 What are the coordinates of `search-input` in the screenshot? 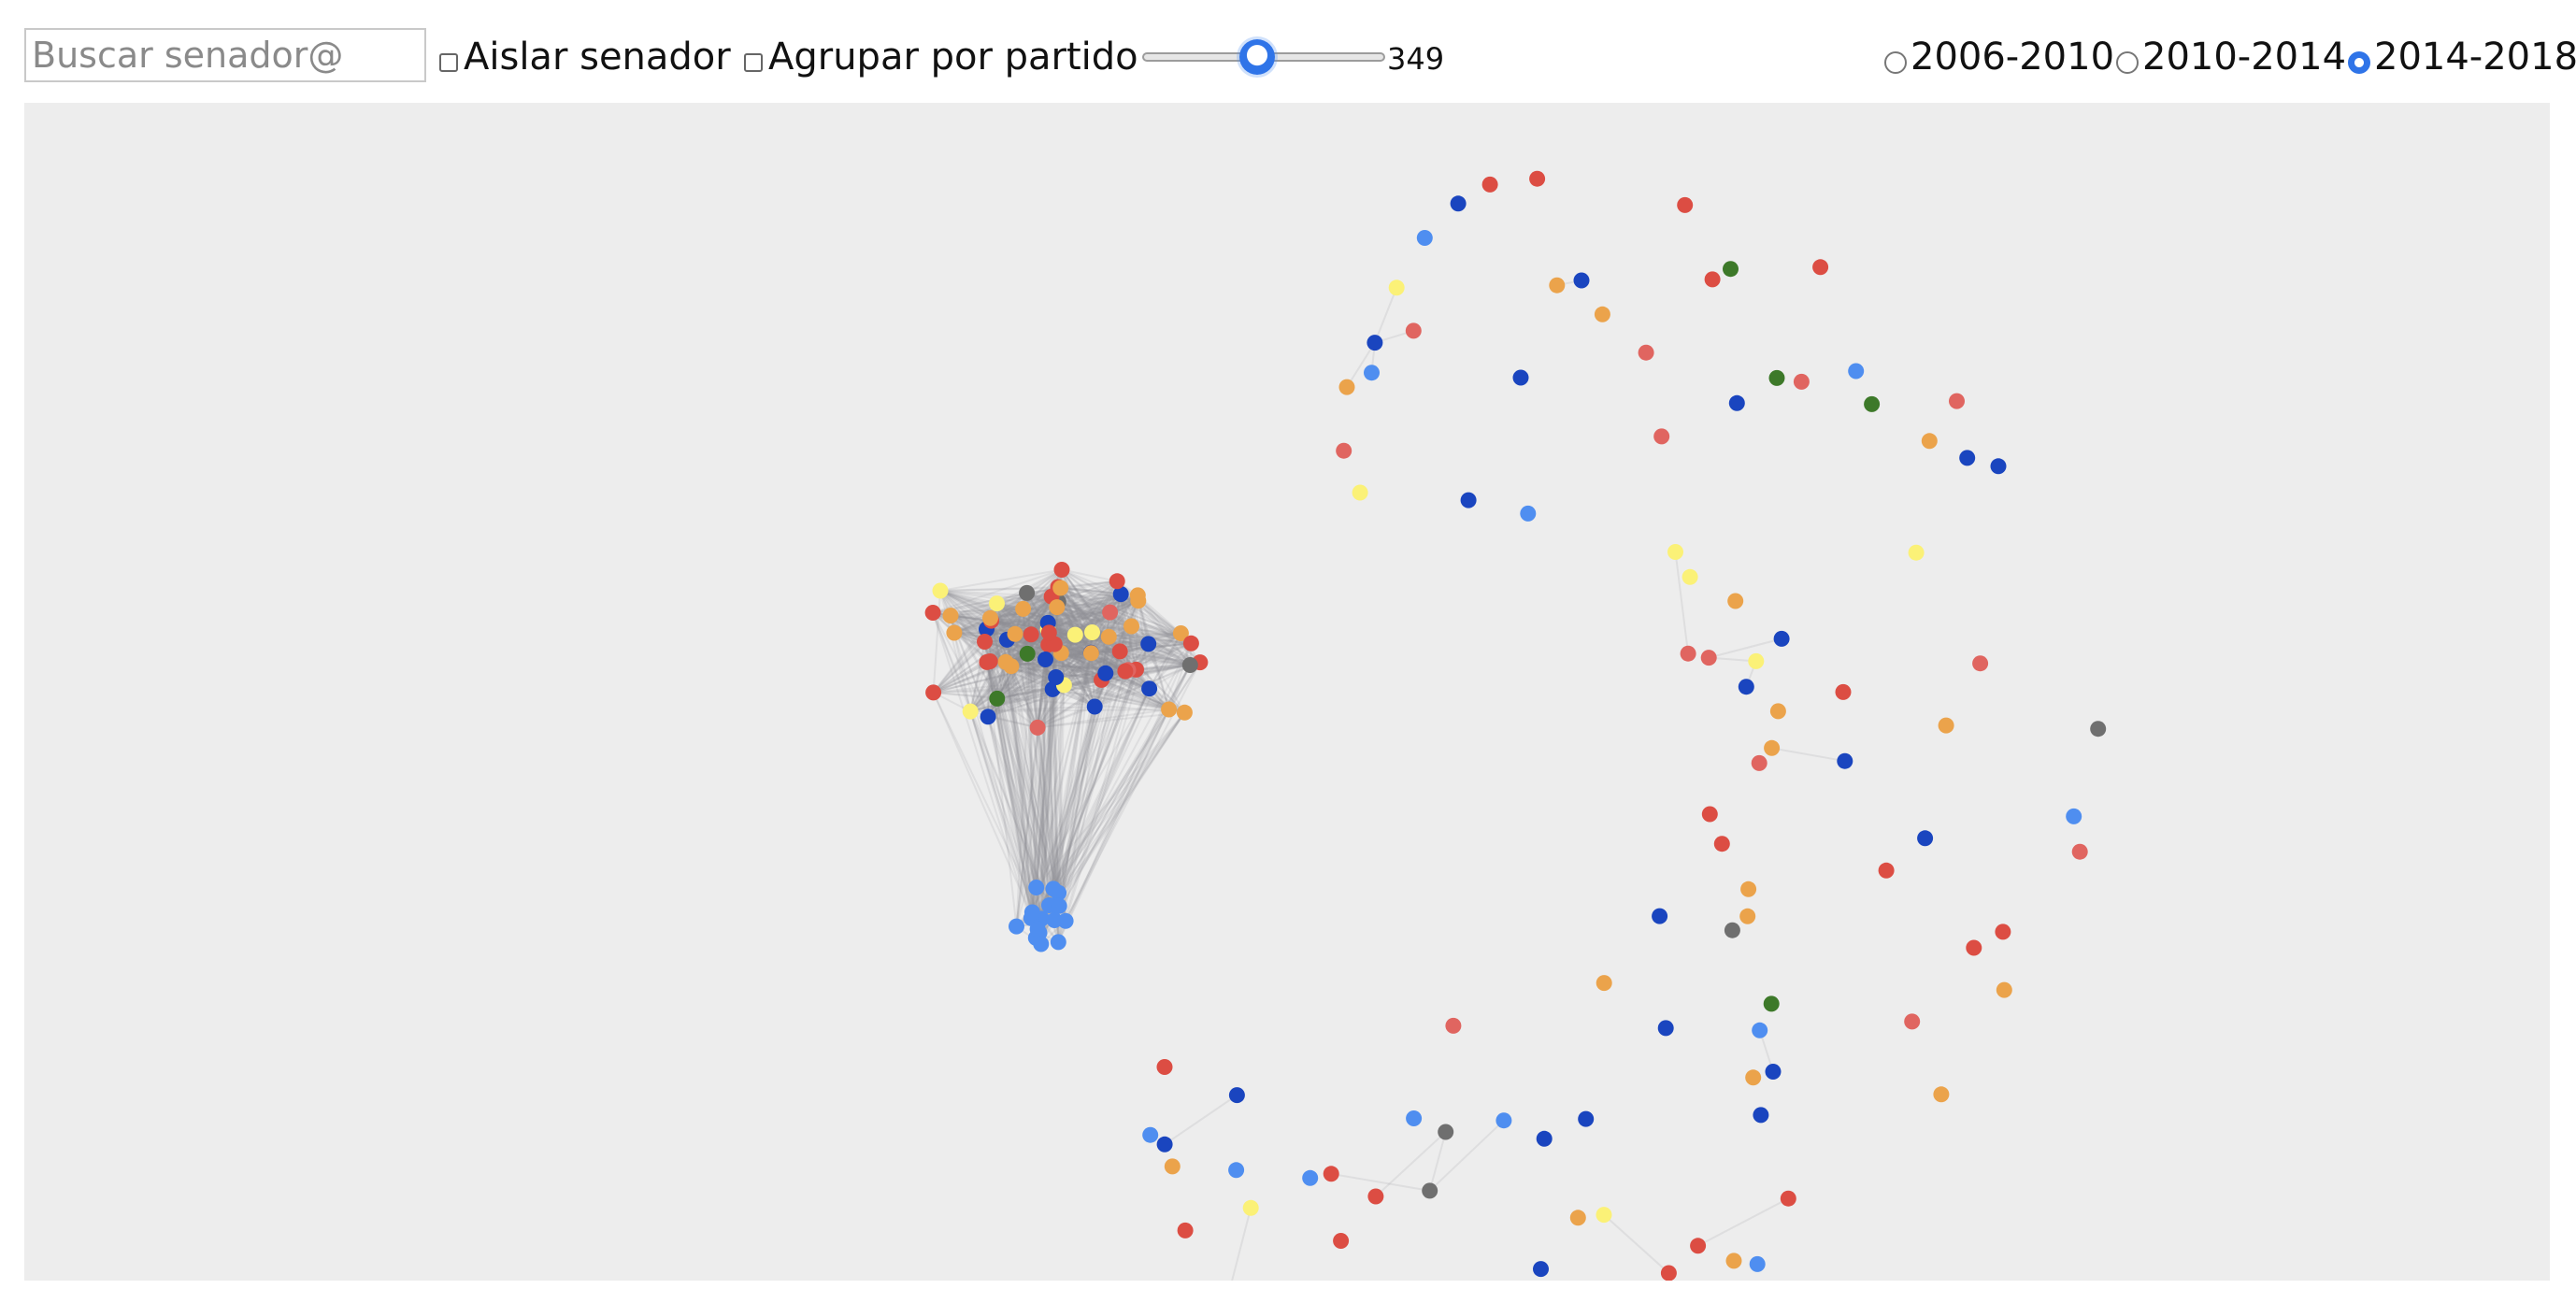 It's located at (225, 55).